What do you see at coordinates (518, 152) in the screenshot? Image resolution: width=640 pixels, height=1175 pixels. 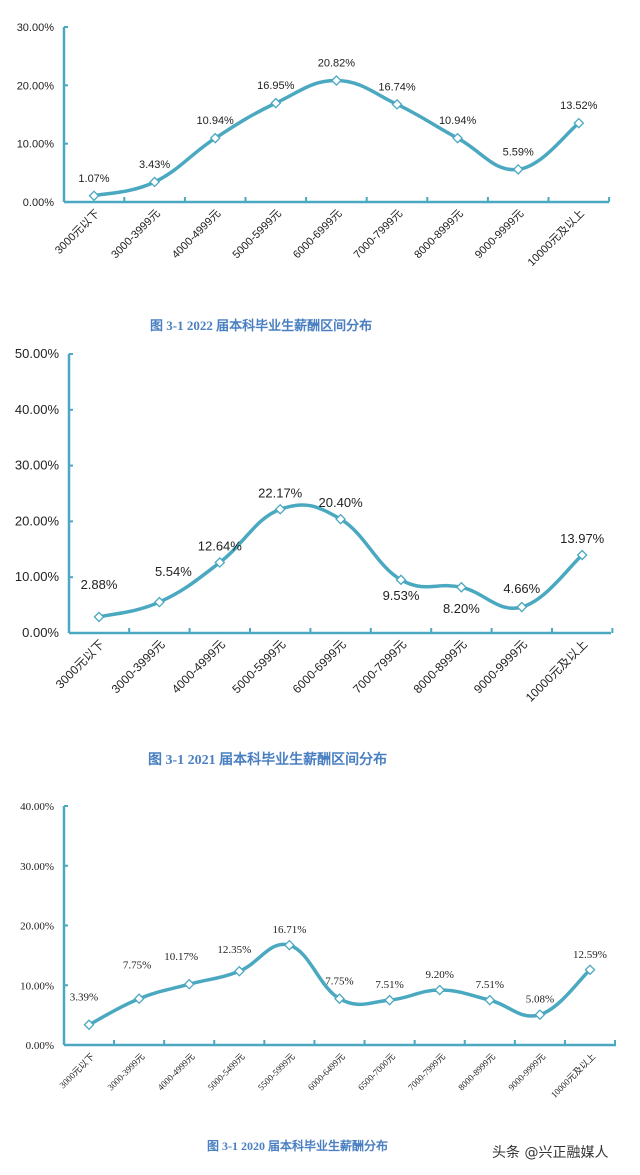 I see `data-label: 5.59%` at bounding box center [518, 152].